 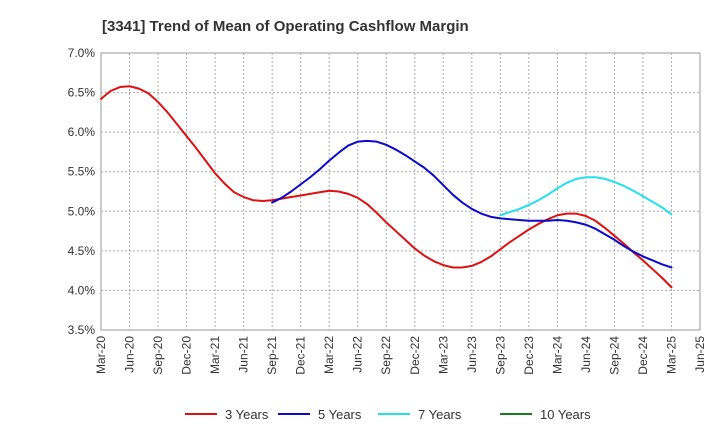 What do you see at coordinates (557, 355) in the screenshot?
I see `x-tick-label: Mar-24` at bounding box center [557, 355].